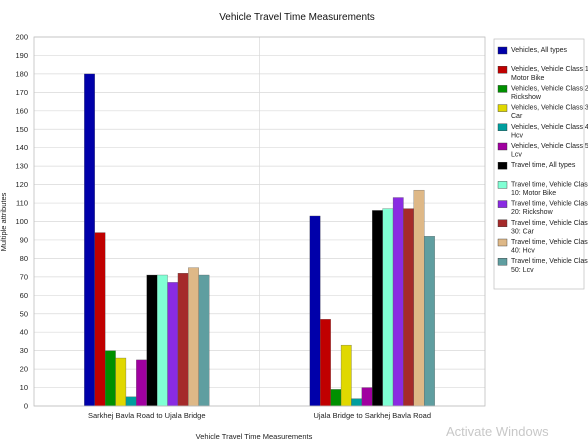  I want to click on y-tick-label: 150, so click(21, 129).